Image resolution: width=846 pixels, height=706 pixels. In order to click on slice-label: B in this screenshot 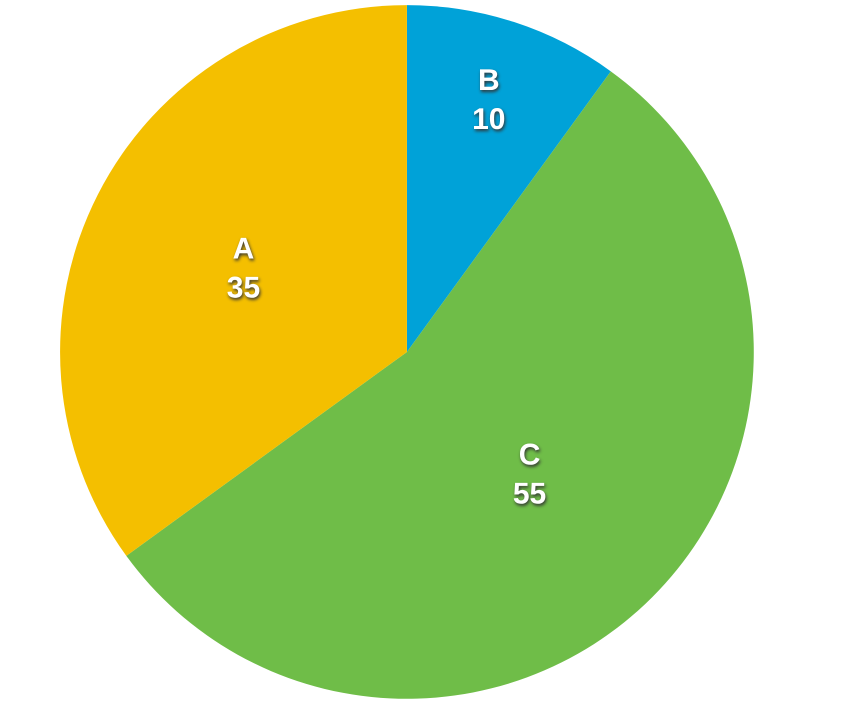, I will do `click(489, 80)`.